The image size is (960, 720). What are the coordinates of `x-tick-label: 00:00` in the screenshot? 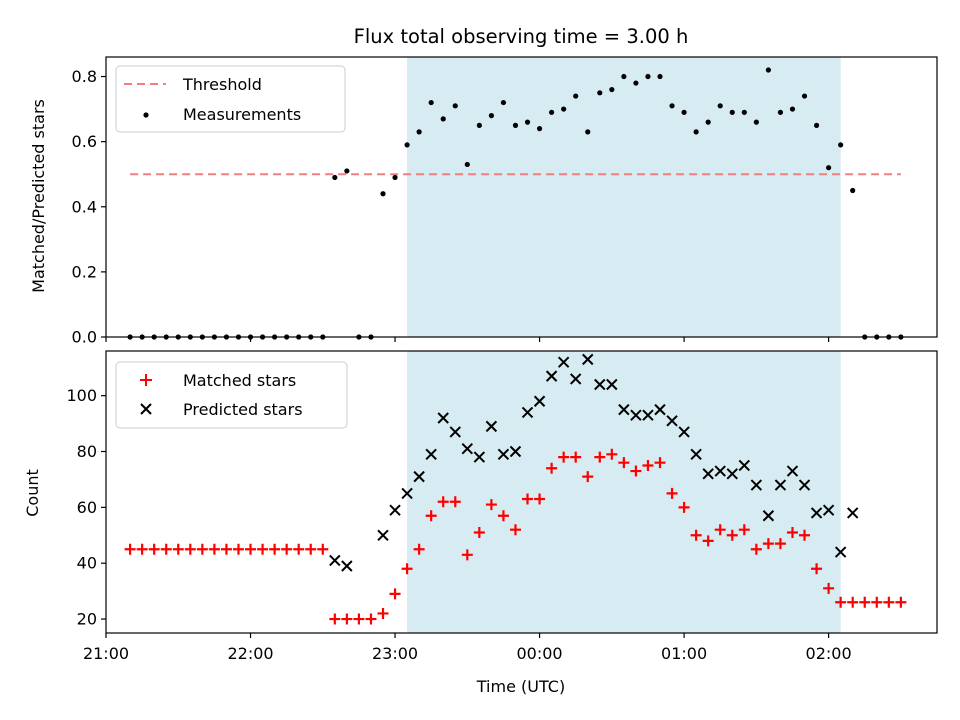 It's located at (540, 653).